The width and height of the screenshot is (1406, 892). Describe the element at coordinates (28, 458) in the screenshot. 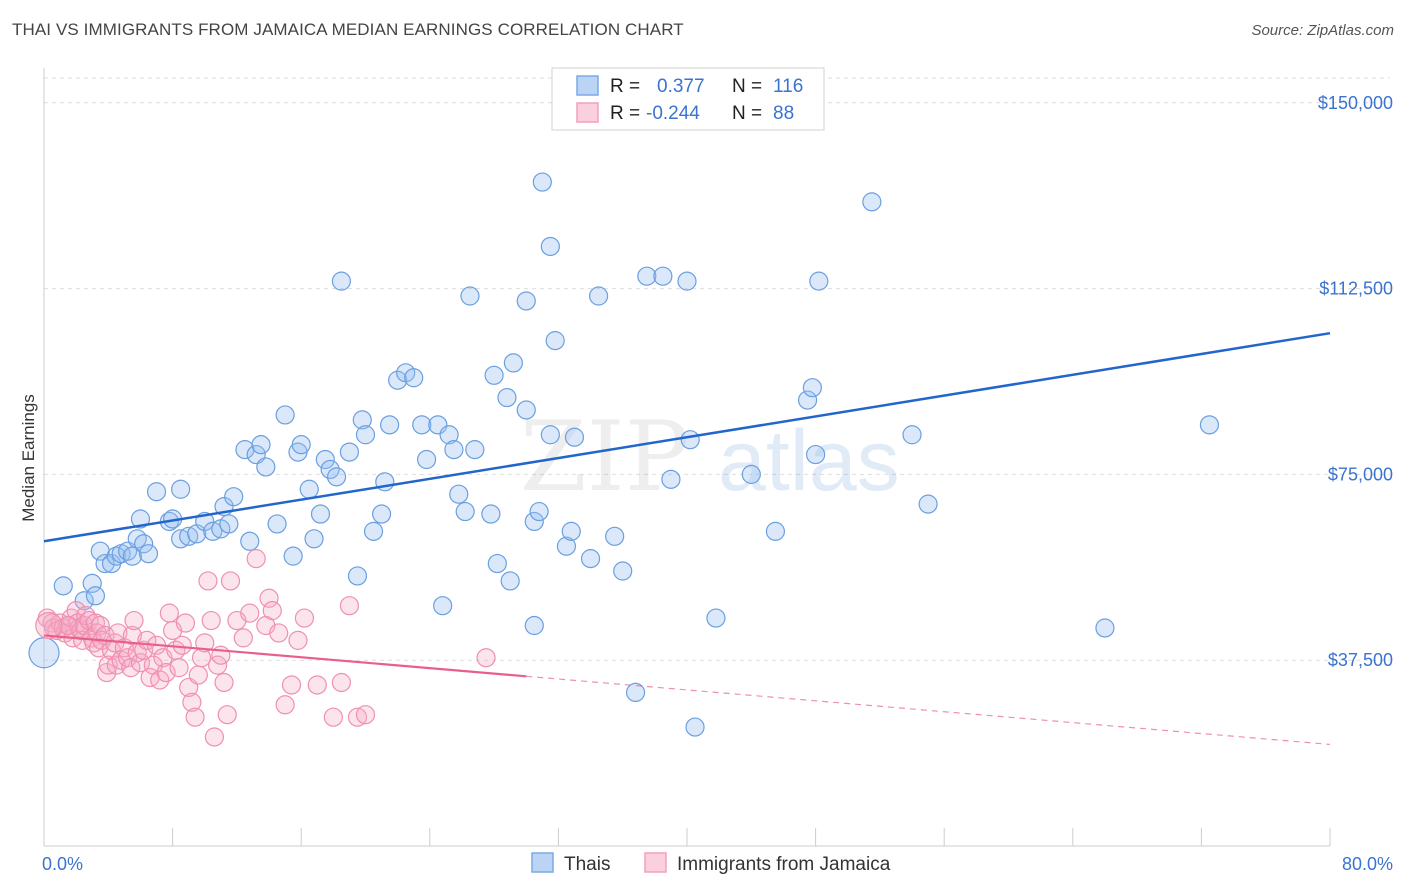

I see `y-axis-label: Median Earnings` at that location.